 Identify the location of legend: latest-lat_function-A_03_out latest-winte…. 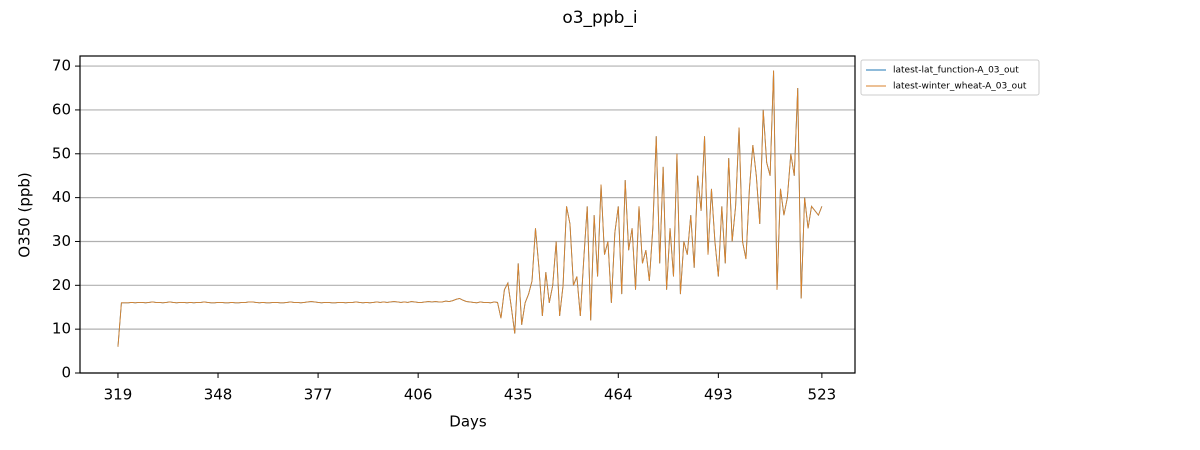
(950, 77).